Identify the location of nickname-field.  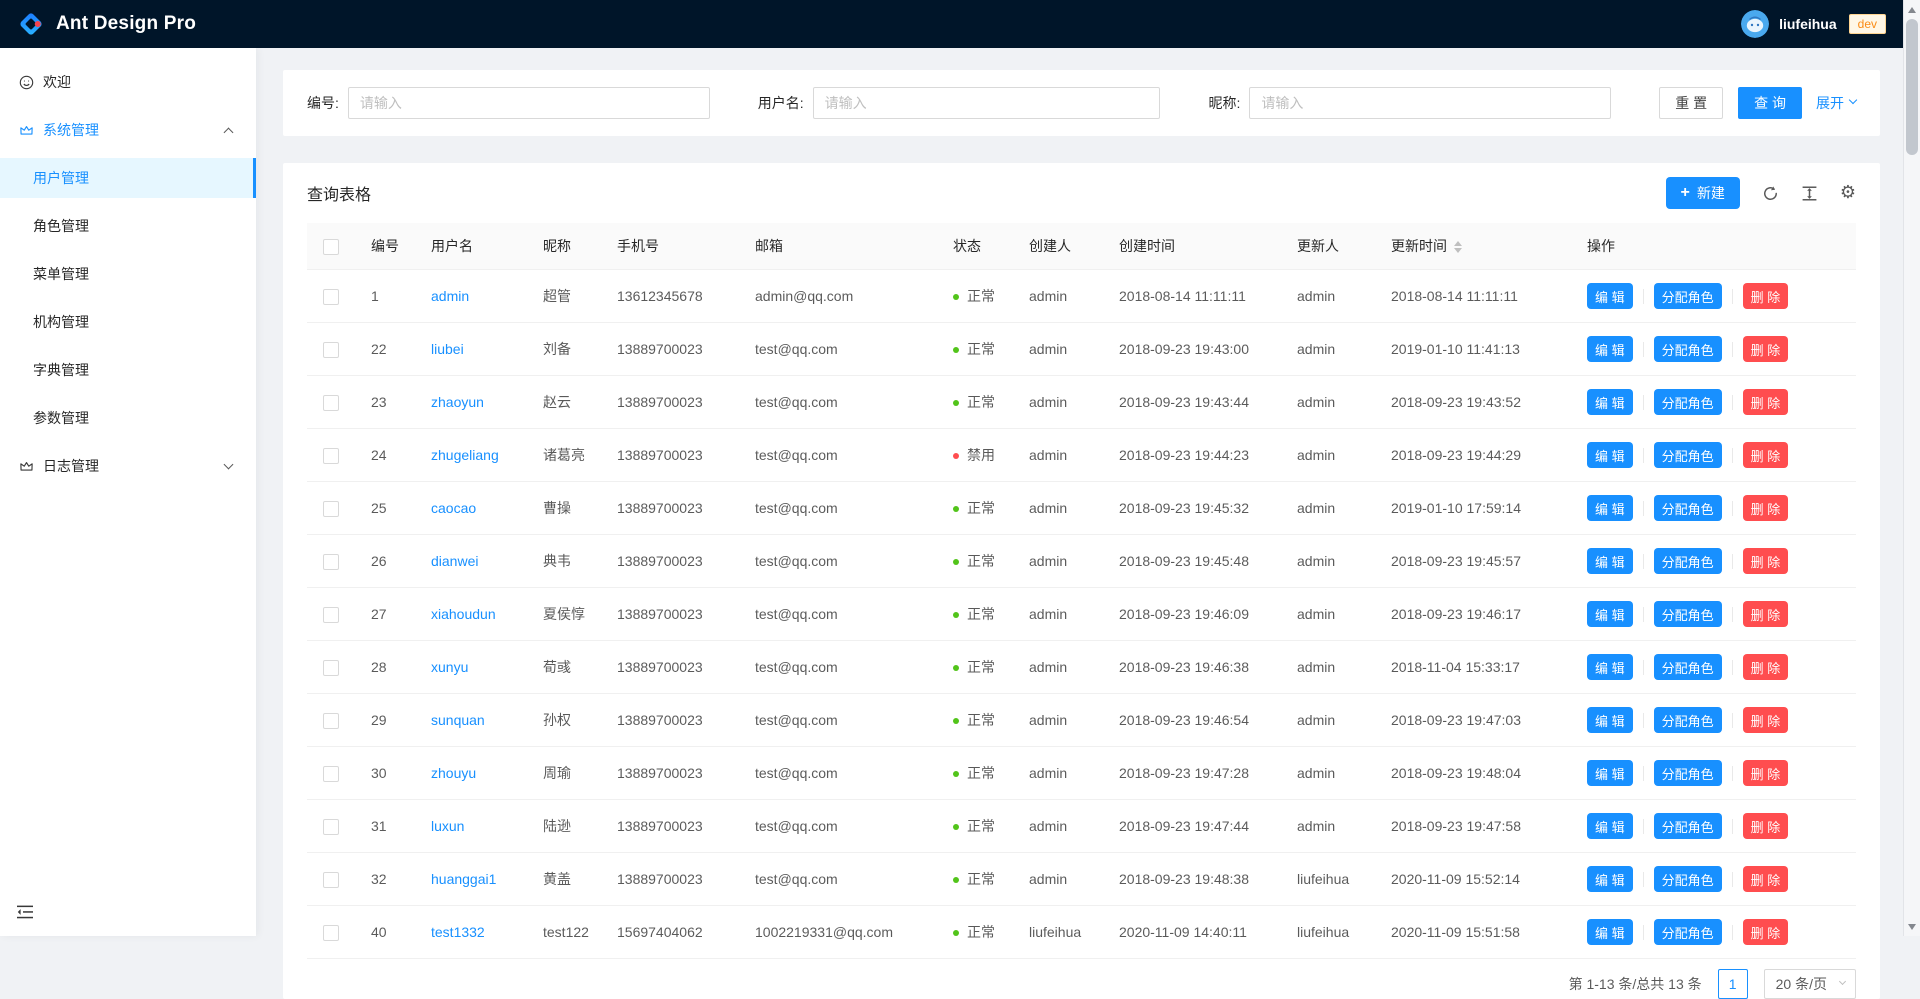
(1430, 103).